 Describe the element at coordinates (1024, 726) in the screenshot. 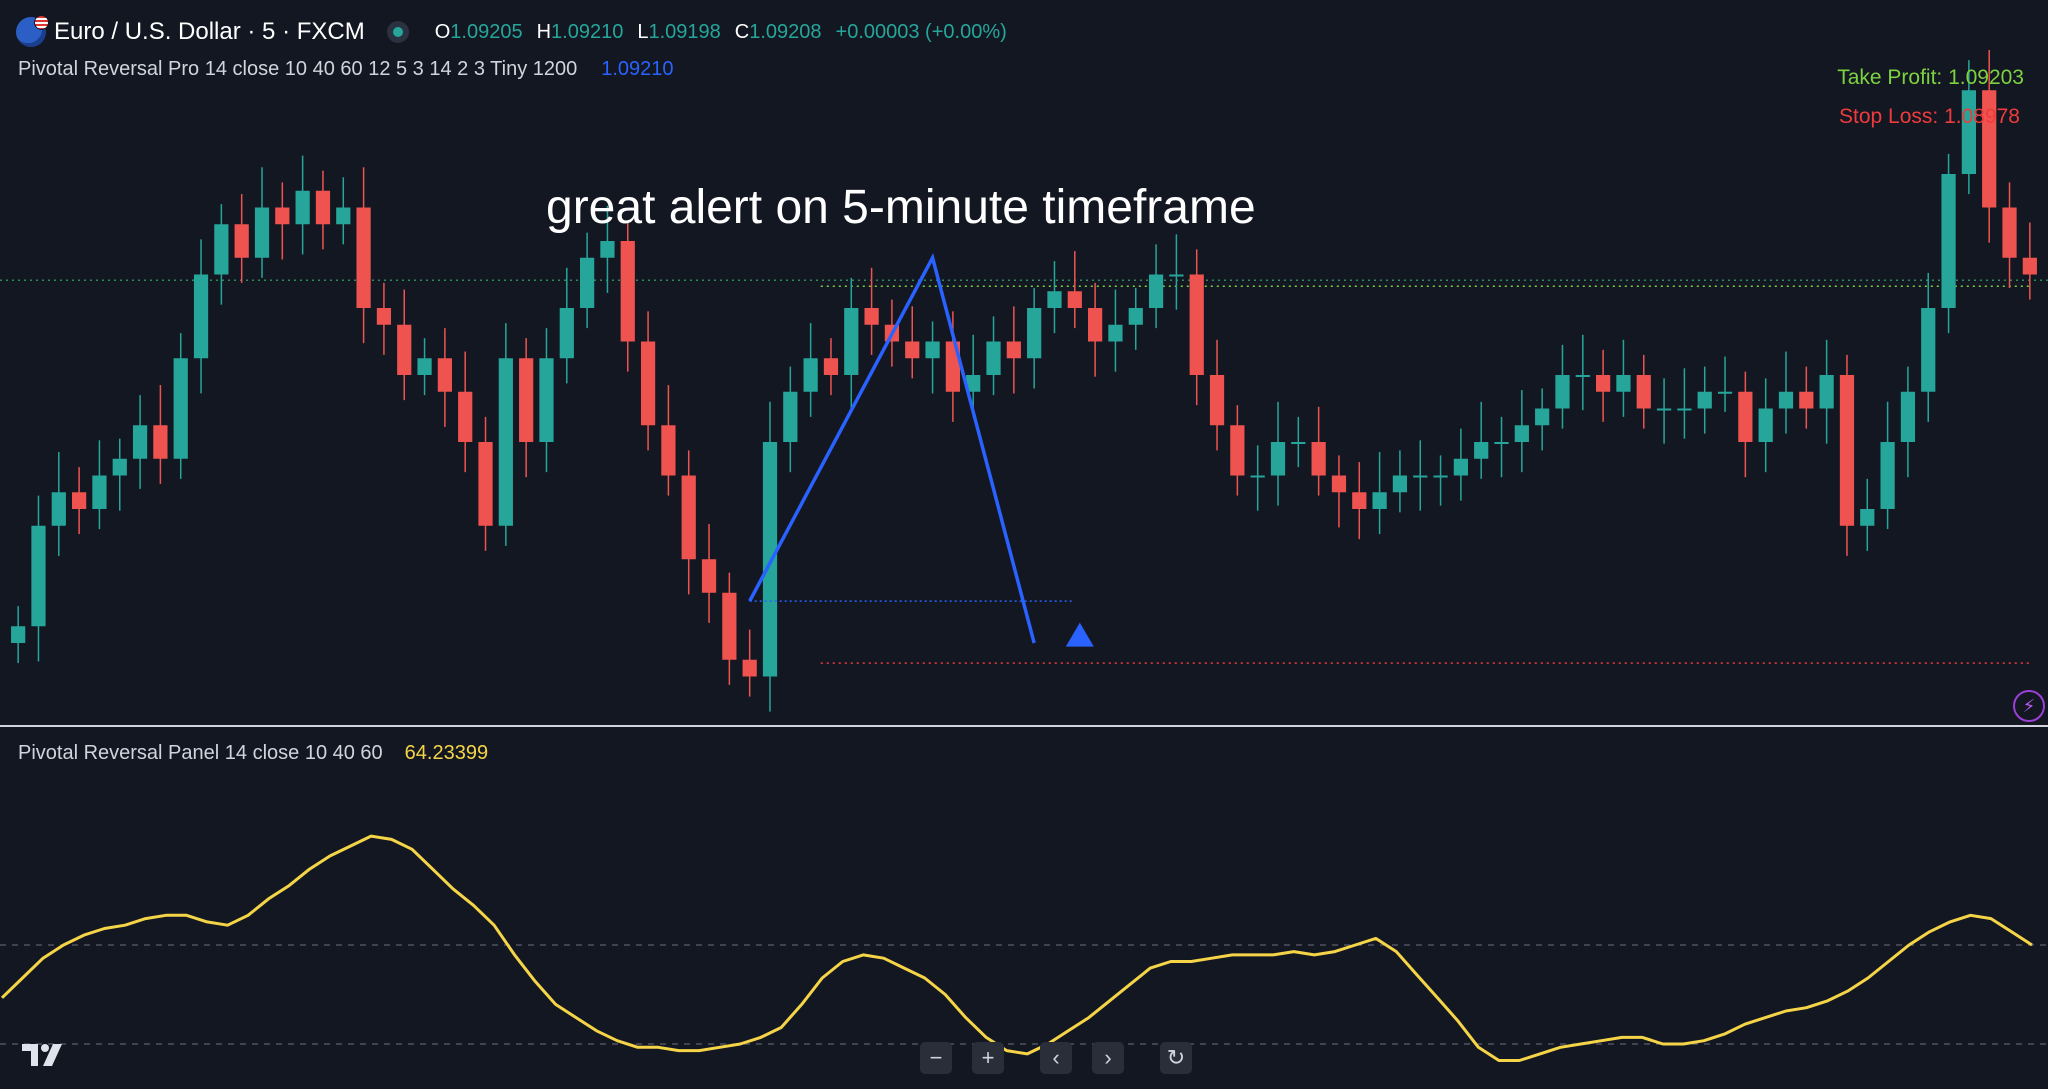

I see `pane-separator` at that location.